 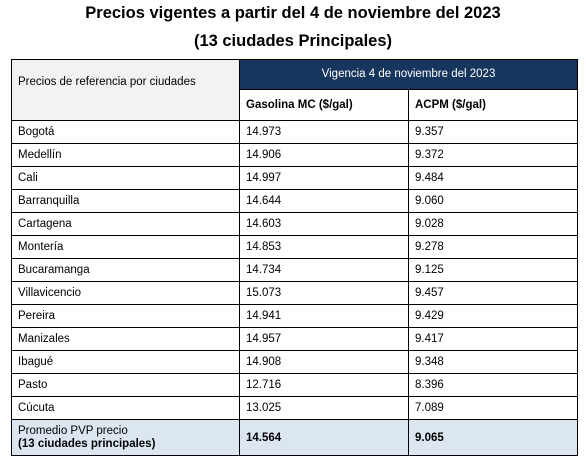 What do you see at coordinates (493, 105) in the screenshot?
I see `acpm-header: ACPM ($/gal)` at bounding box center [493, 105].